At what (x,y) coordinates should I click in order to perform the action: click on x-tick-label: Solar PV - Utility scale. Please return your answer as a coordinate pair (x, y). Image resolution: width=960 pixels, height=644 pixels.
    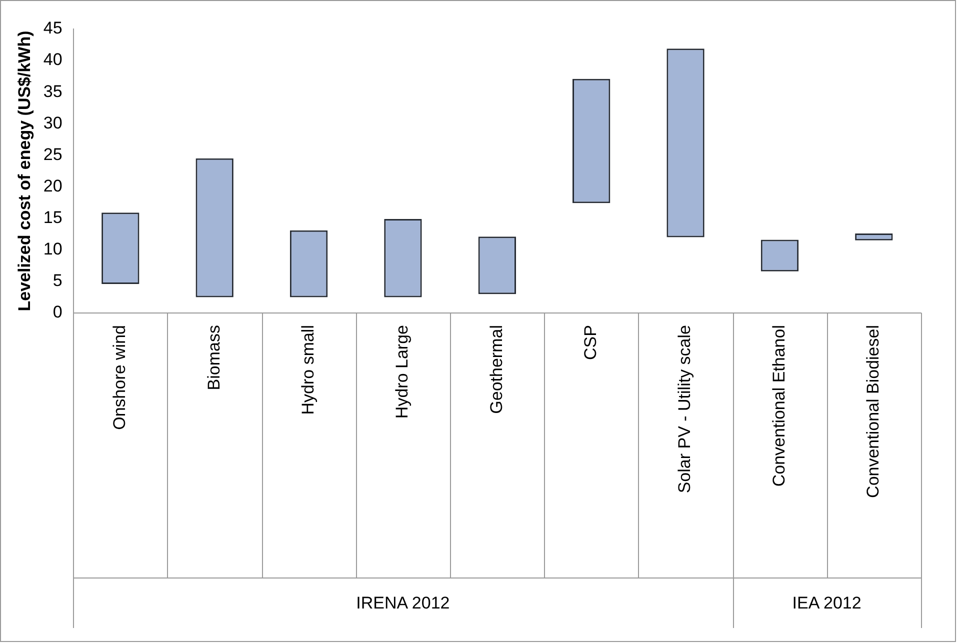
    Looking at the image, I should click on (684, 409).